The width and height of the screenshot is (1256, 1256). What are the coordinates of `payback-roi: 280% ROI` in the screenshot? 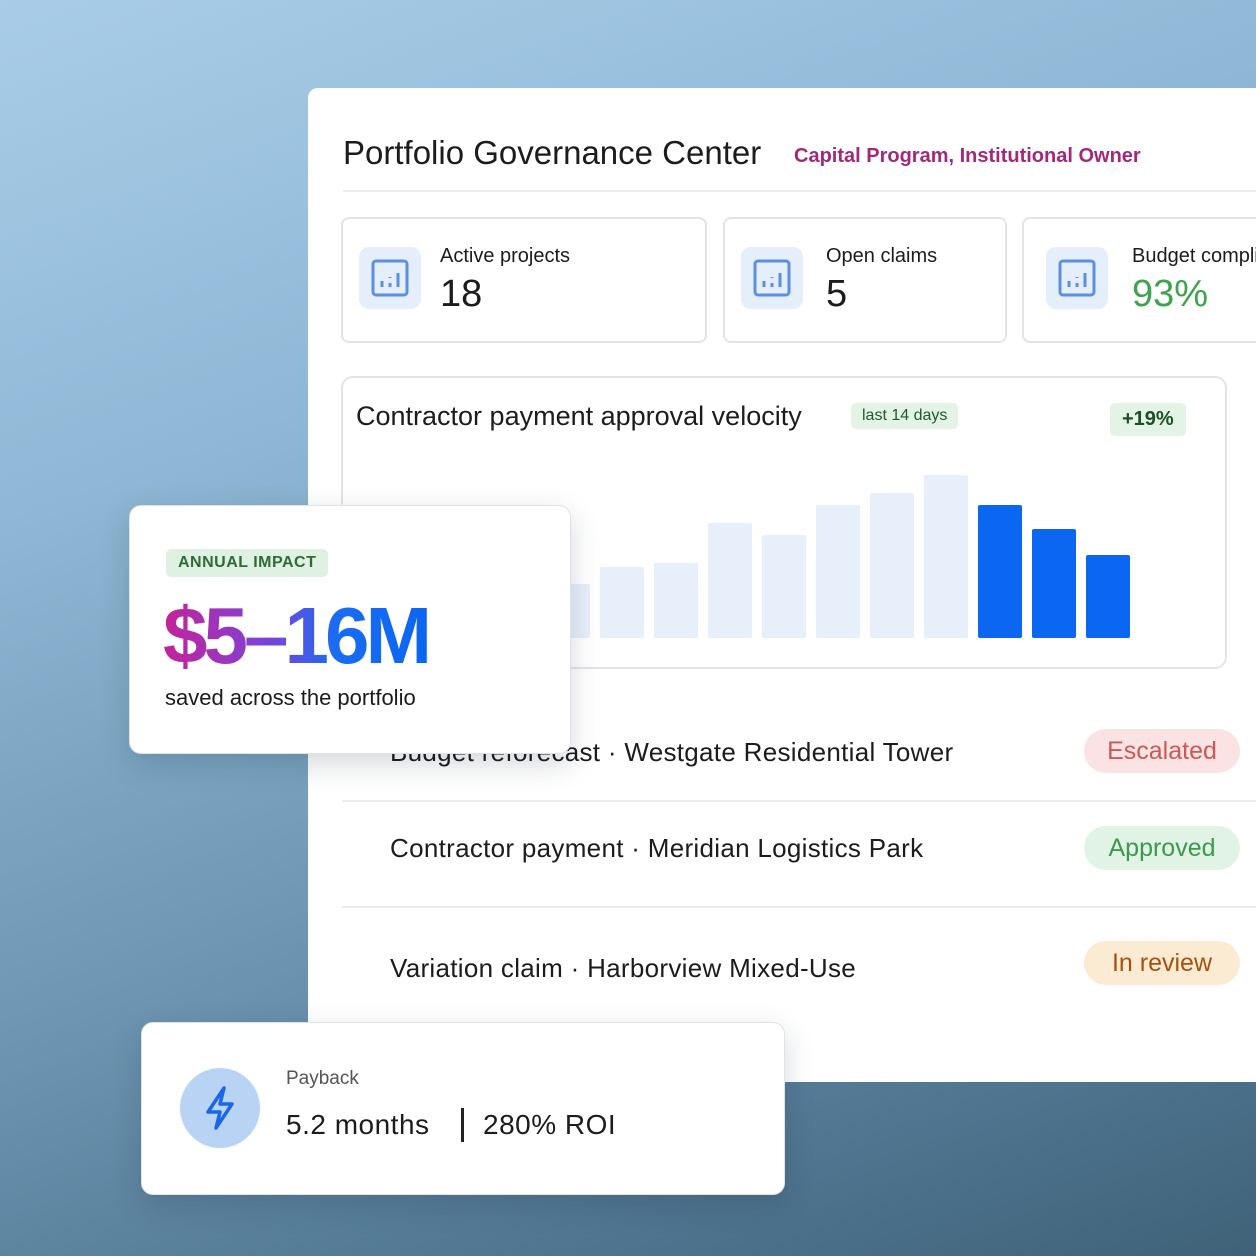 It's located at (550, 1124).